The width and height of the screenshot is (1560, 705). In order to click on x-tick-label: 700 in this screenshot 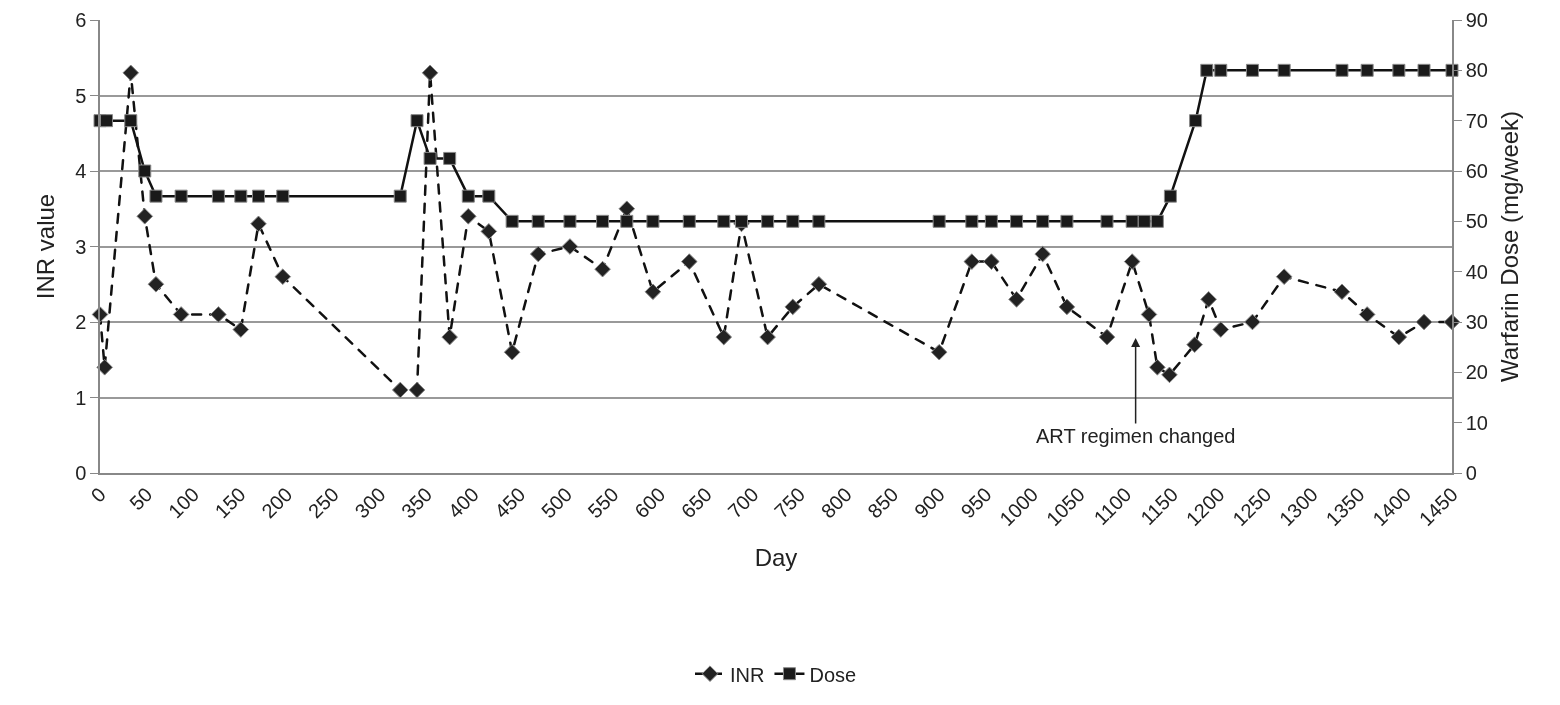, I will do `click(743, 503)`.